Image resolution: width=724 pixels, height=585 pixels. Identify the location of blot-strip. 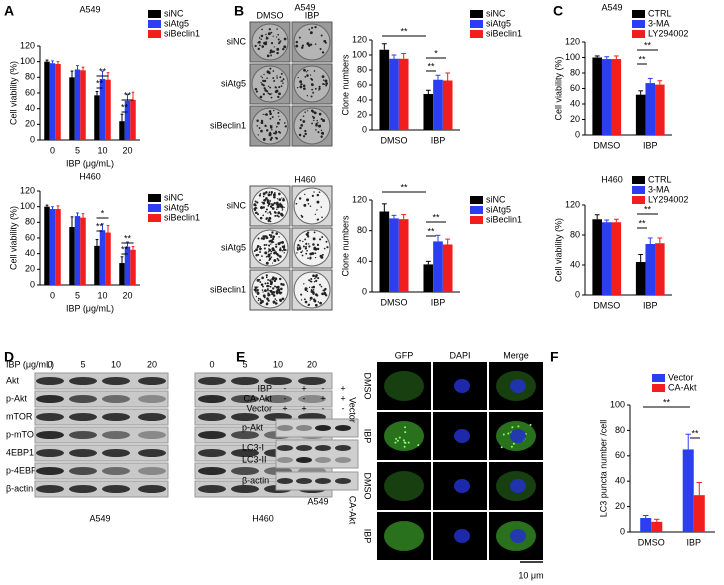
(101, 453).